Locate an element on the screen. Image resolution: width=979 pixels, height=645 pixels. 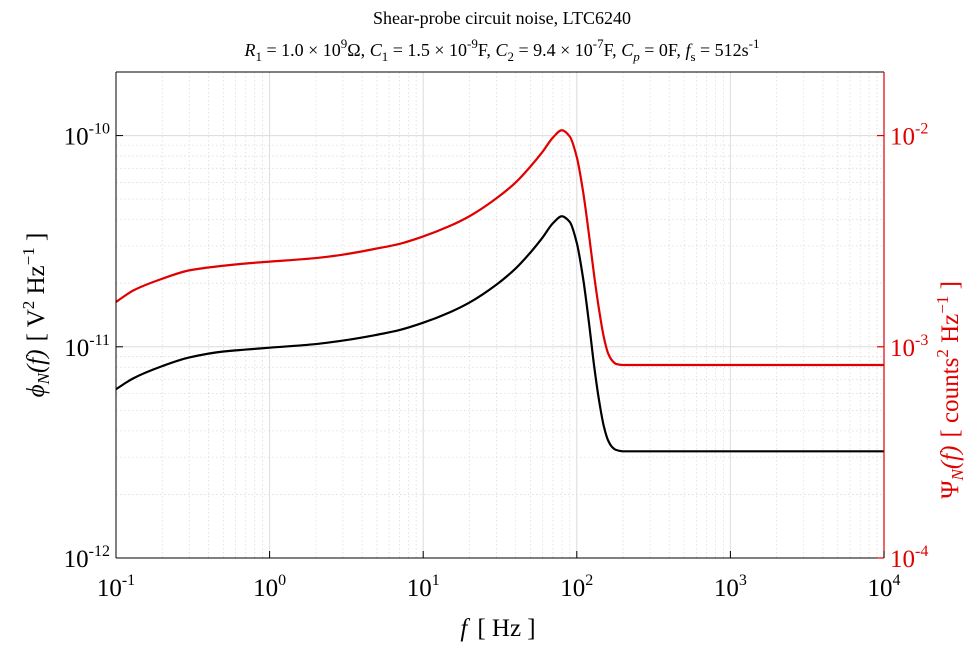
y-left-tick-label: 10-12 is located at coordinates (87, 558).